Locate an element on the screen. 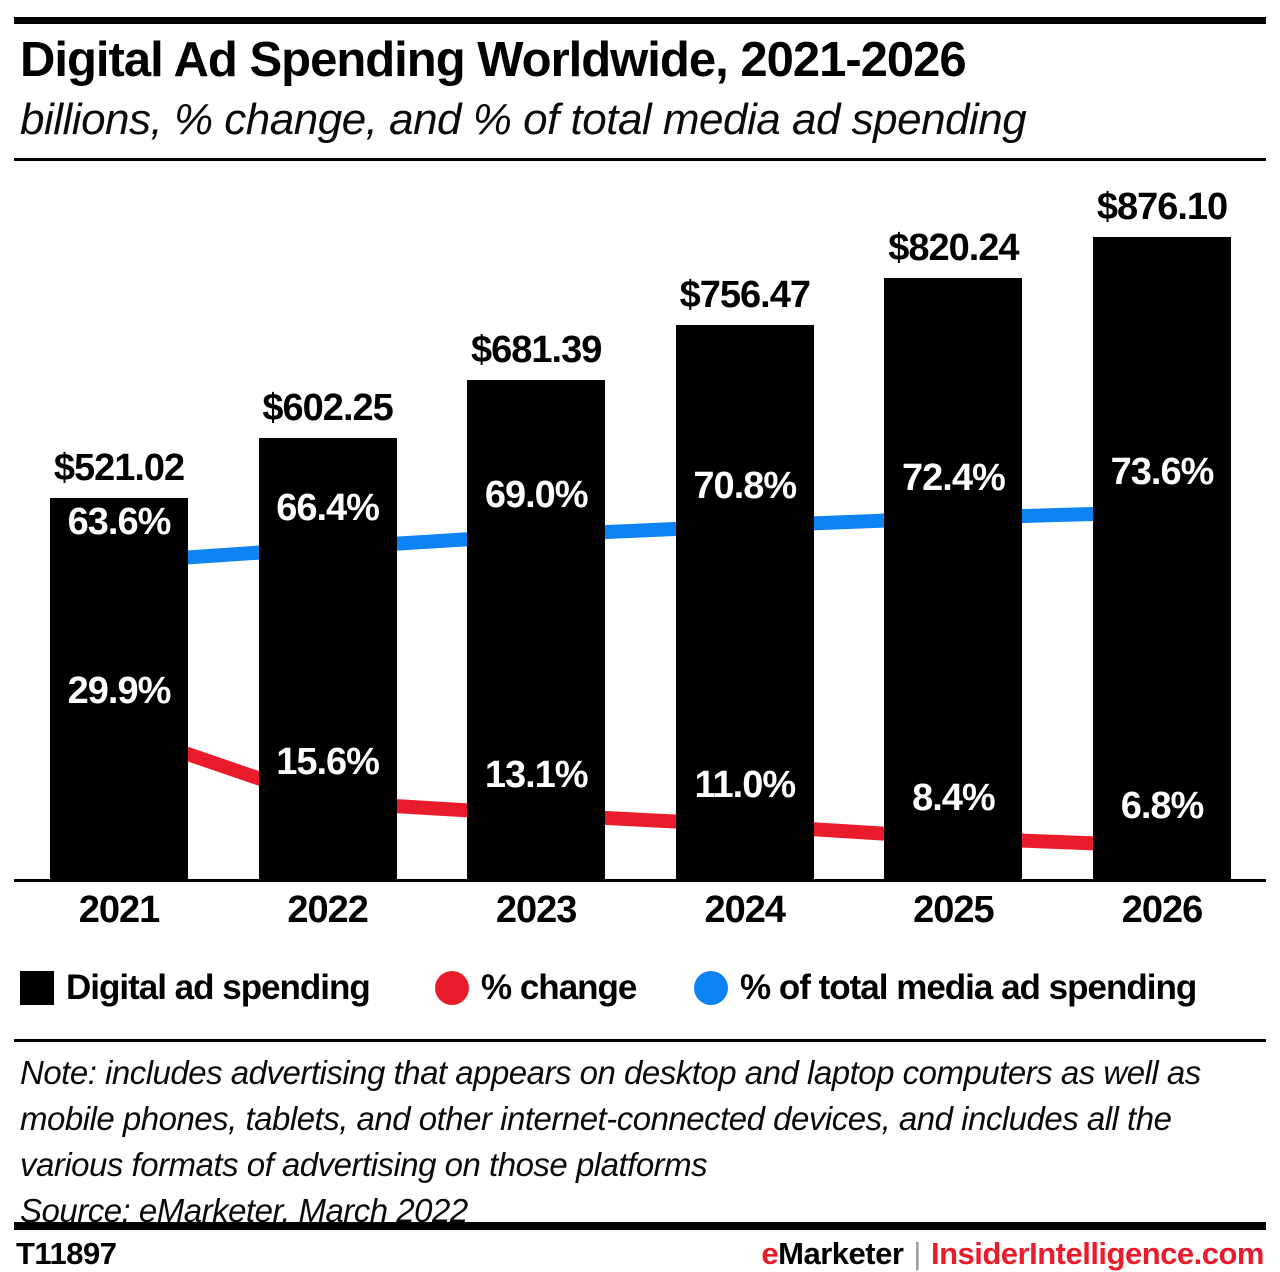  footer-brand: eMarketer | InsiderIntelligence.com is located at coordinates (1012, 1254).